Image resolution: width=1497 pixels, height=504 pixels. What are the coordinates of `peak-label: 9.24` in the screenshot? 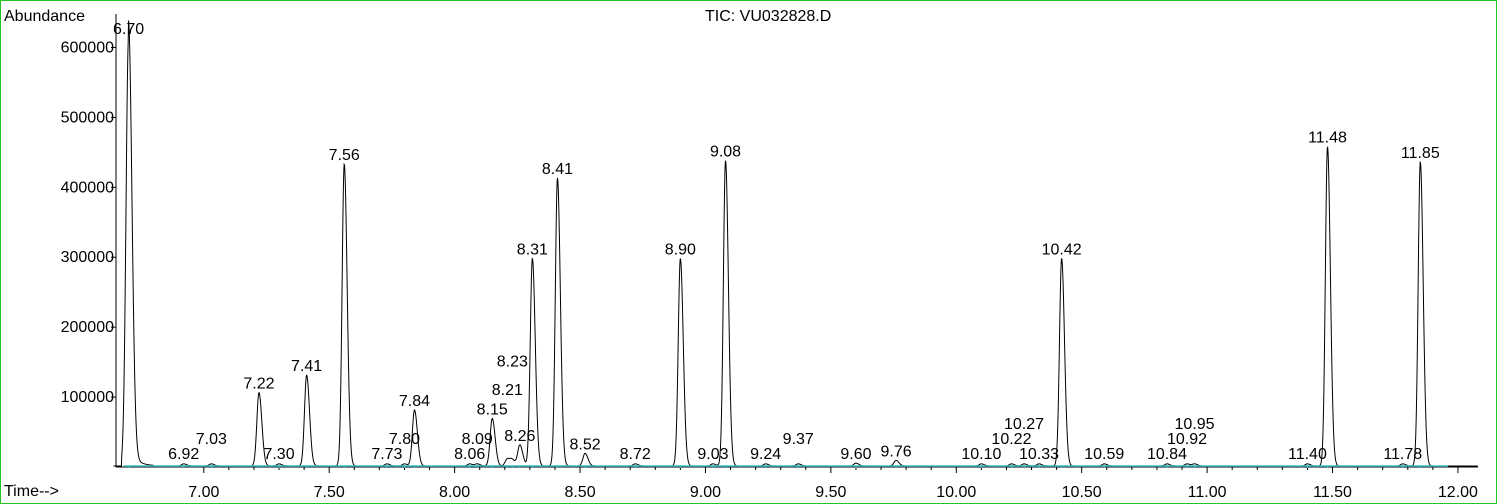 It's located at (765, 454).